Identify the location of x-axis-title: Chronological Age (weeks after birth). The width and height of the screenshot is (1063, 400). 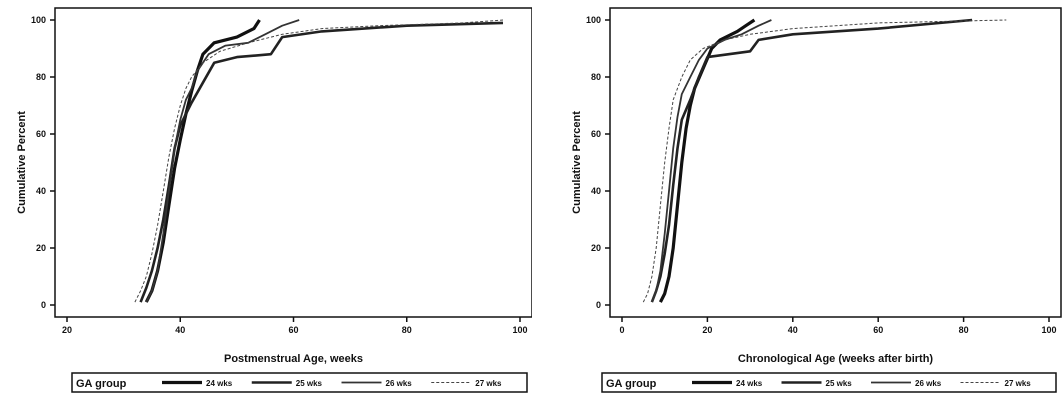
(836, 359).